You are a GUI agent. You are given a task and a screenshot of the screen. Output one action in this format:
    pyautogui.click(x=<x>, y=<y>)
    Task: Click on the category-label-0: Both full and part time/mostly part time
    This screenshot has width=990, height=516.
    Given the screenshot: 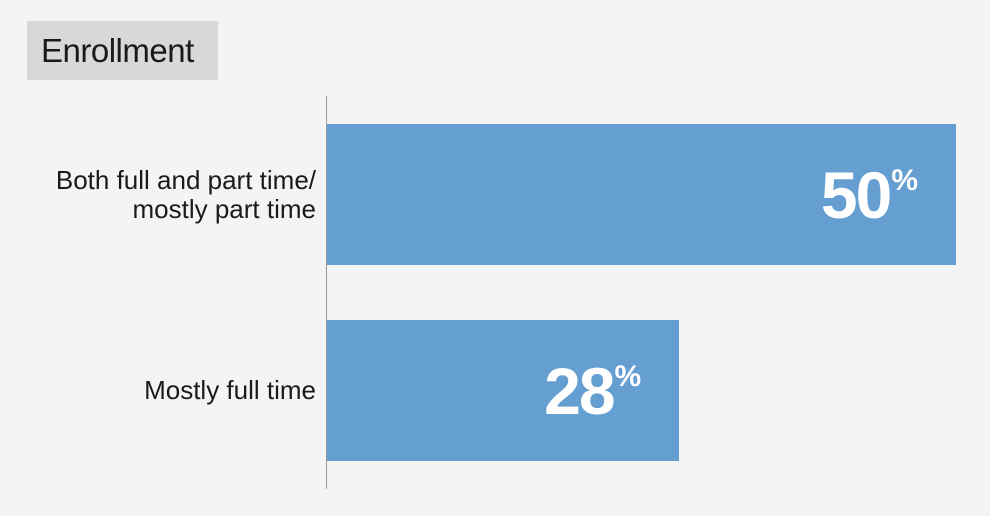 What is the action you would take?
    pyautogui.click(x=186, y=194)
    